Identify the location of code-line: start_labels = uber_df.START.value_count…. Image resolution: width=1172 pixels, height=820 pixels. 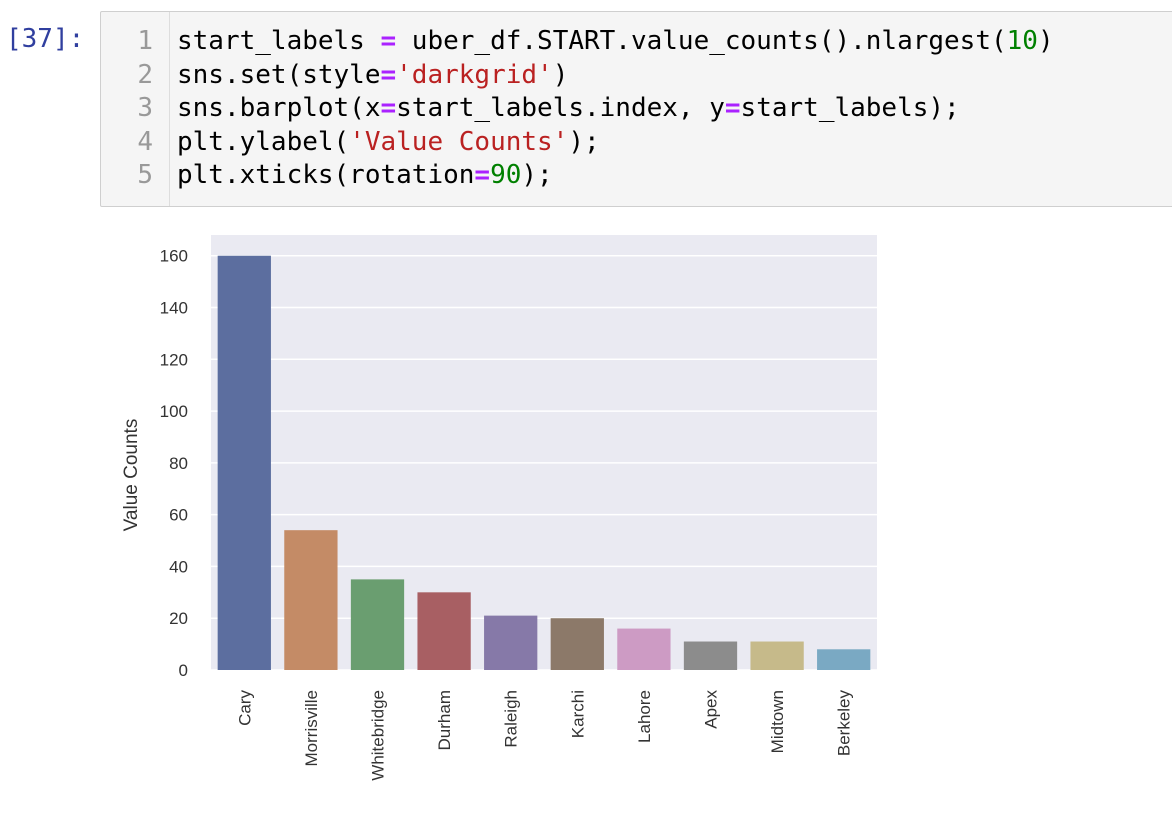
(615, 41).